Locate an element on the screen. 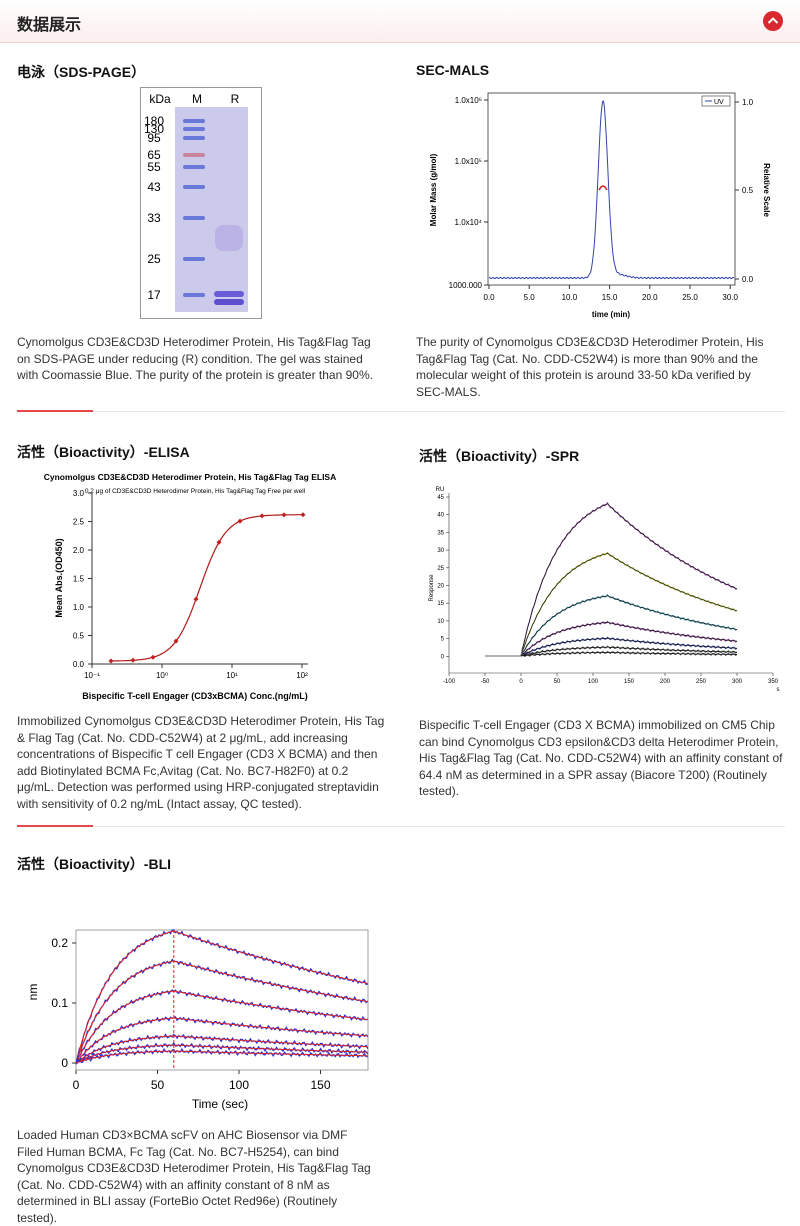 The width and height of the screenshot is (800, 1226). y-tick-label: 40 is located at coordinates (440, 516).